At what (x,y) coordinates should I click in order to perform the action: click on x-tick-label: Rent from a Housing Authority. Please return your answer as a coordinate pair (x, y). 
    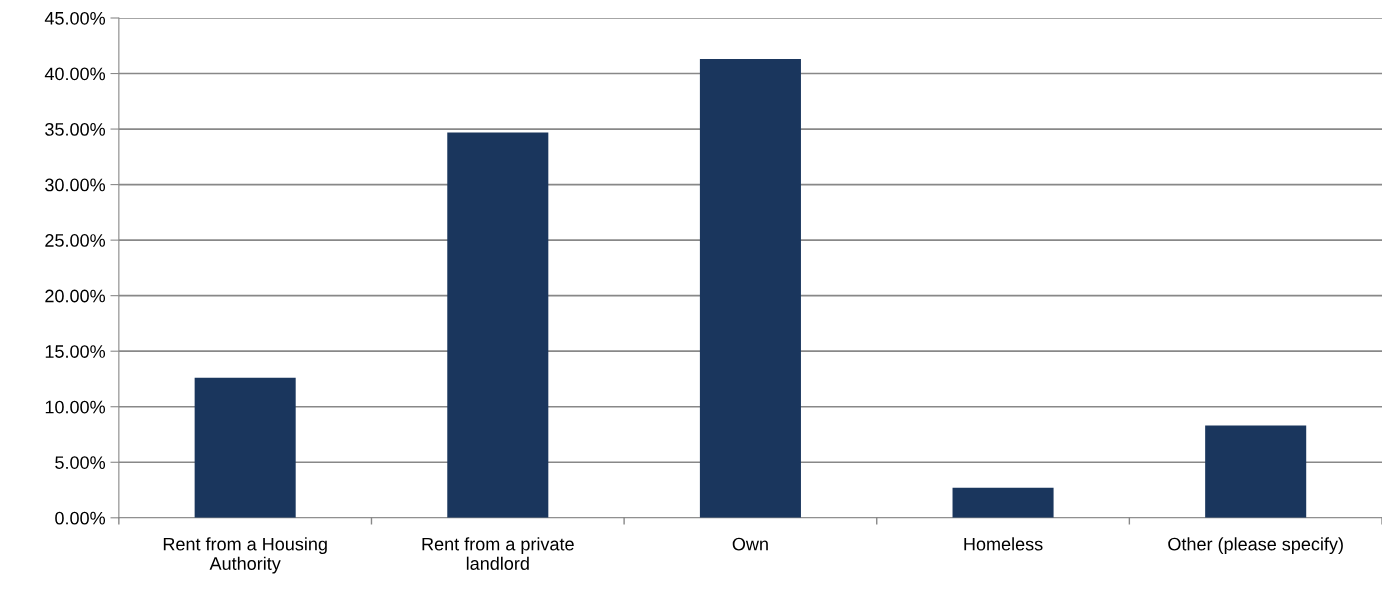
    Looking at the image, I should click on (245, 555).